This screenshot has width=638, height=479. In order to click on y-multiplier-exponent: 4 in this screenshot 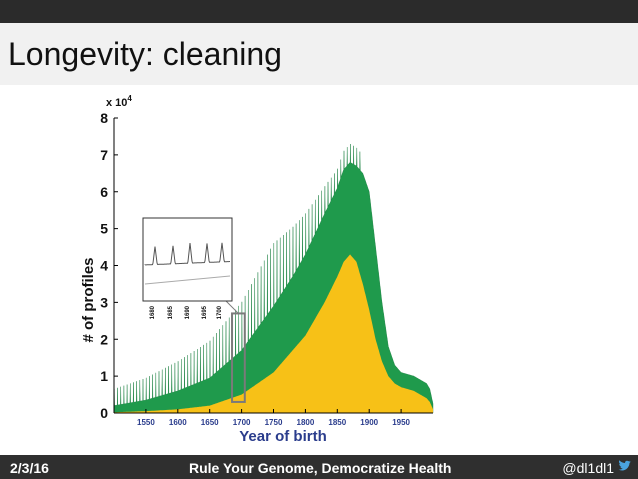, I will do `click(129, 98)`.